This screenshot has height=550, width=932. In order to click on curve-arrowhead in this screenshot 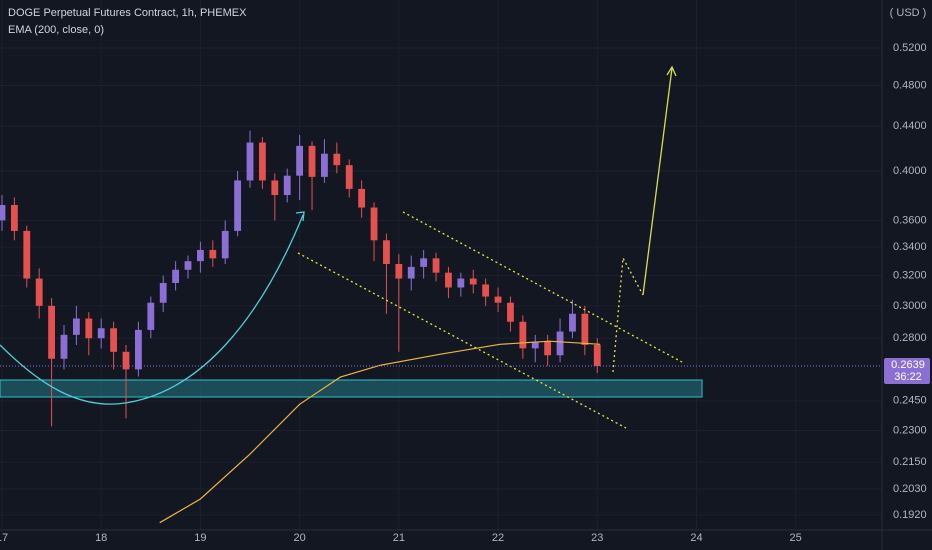, I will do `click(300, 216)`.